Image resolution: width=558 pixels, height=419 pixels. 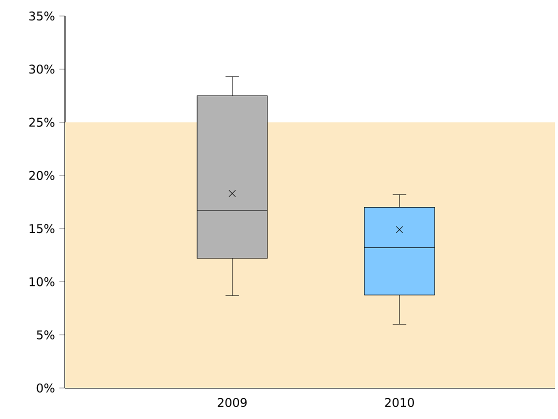 What do you see at coordinates (41, 16) in the screenshot?
I see `y-tick-label: 35%` at bounding box center [41, 16].